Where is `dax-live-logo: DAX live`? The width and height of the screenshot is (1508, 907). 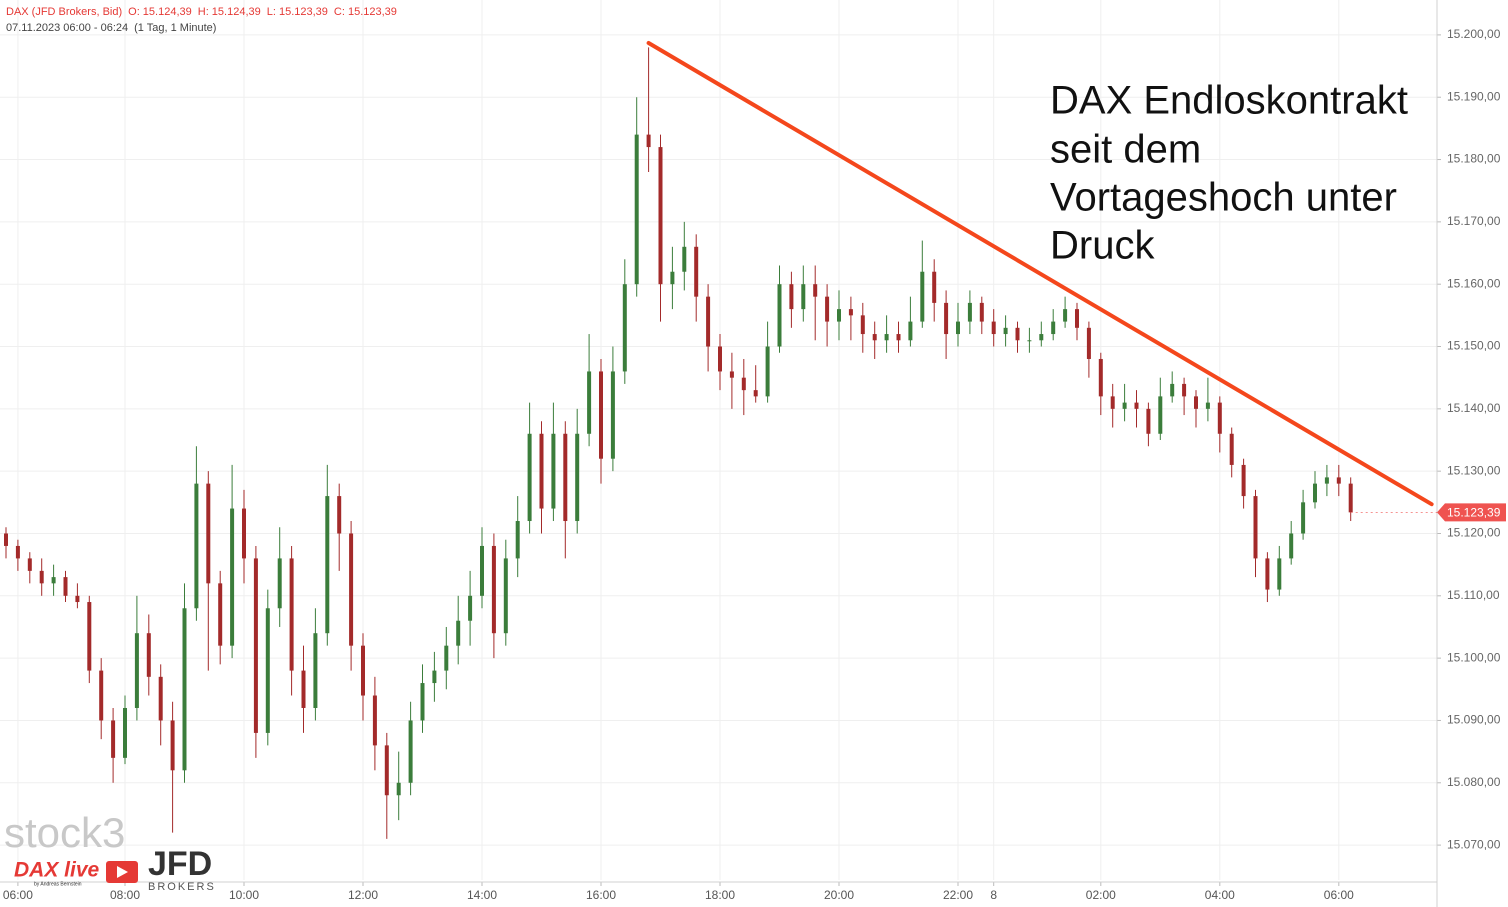 dax-live-logo: DAX live is located at coordinates (57, 870).